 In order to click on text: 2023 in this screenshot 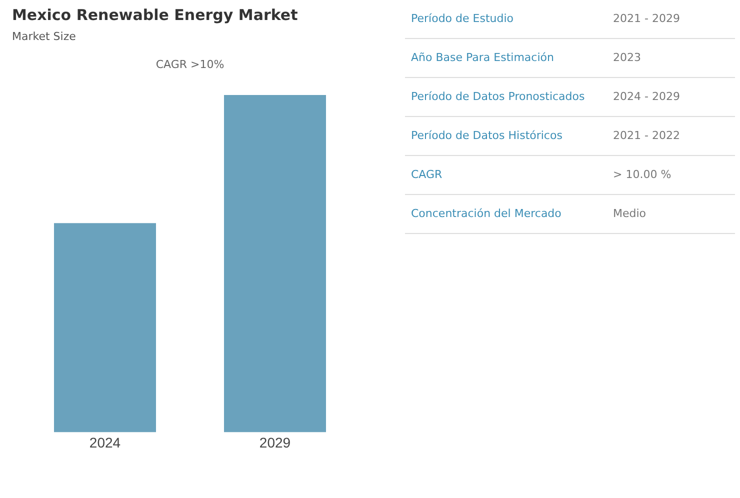, I will do `click(671, 58)`.